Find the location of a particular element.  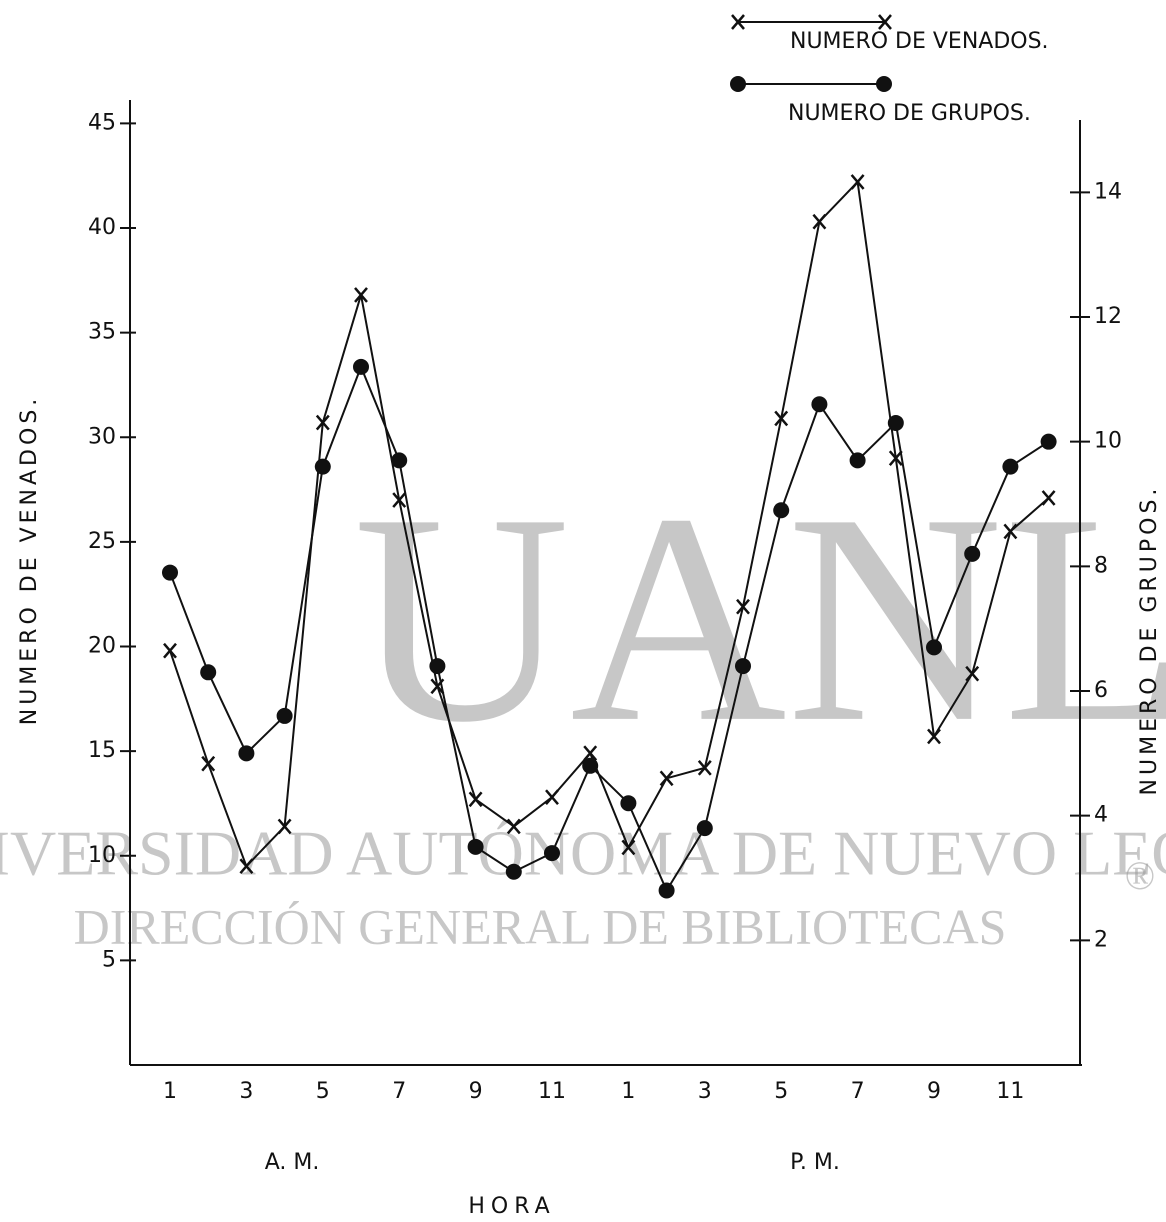

legend-label: NUMERO DE GRUPOS. is located at coordinates (909, 113).